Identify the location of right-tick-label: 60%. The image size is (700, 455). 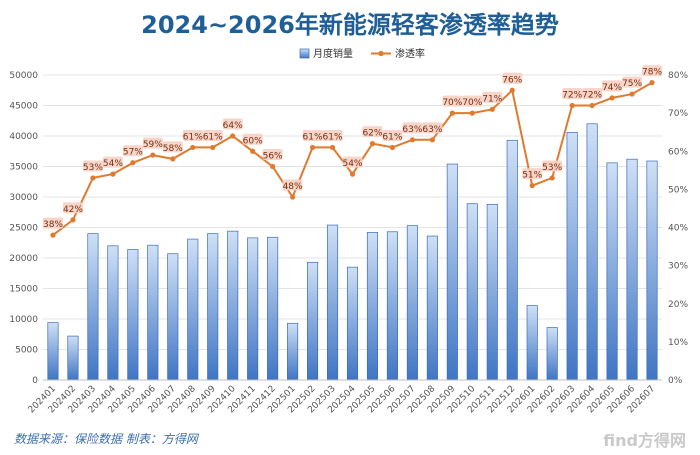
(678, 152).